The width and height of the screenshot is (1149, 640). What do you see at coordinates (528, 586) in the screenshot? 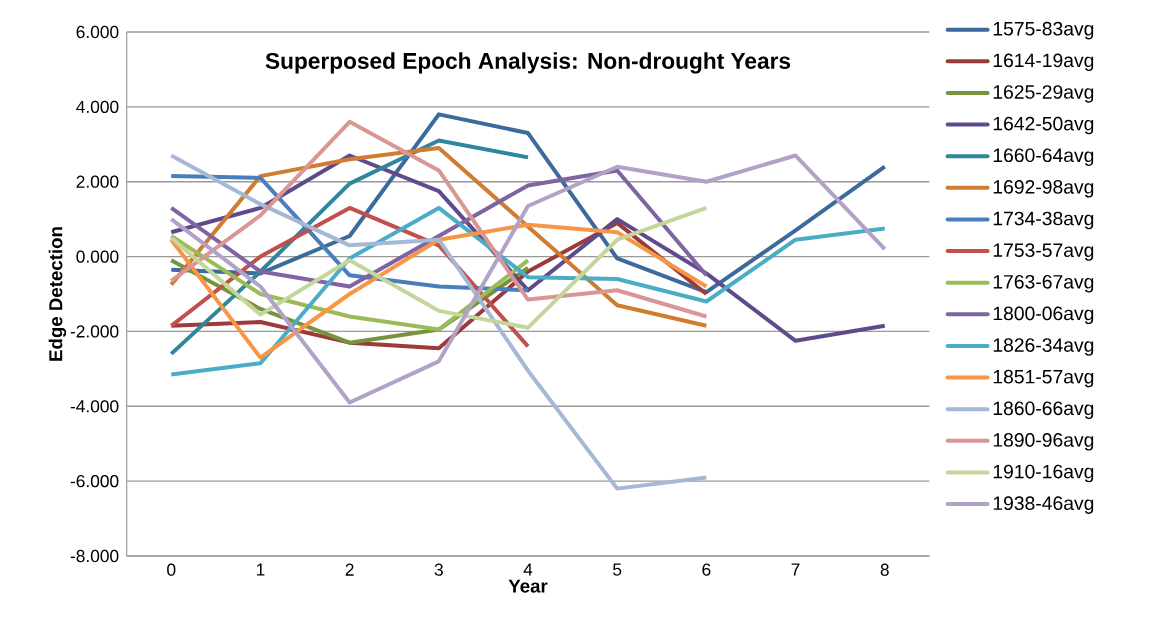
I see `x-axis-title: Year` at bounding box center [528, 586].